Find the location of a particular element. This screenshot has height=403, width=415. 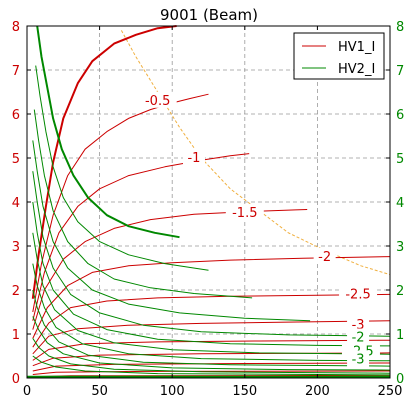

x-tick-label: 150 is located at coordinates (244, 391).